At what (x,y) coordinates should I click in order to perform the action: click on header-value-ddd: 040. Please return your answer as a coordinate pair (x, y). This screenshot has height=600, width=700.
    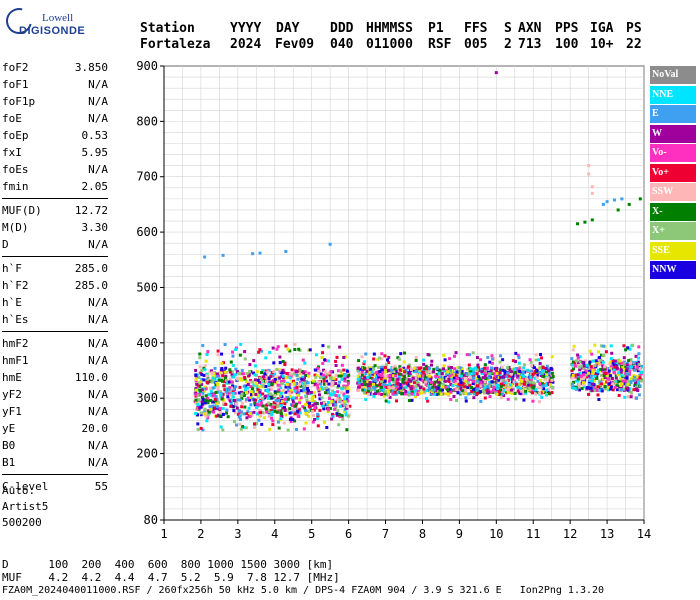
    Looking at the image, I should click on (342, 44).